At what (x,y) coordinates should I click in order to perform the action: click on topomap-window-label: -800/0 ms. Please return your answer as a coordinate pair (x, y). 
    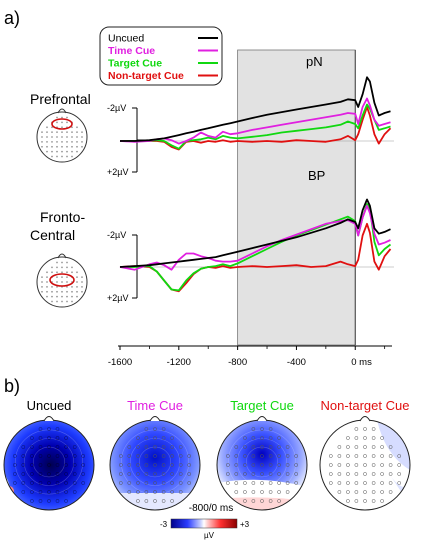
    Looking at the image, I should click on (211, 508).